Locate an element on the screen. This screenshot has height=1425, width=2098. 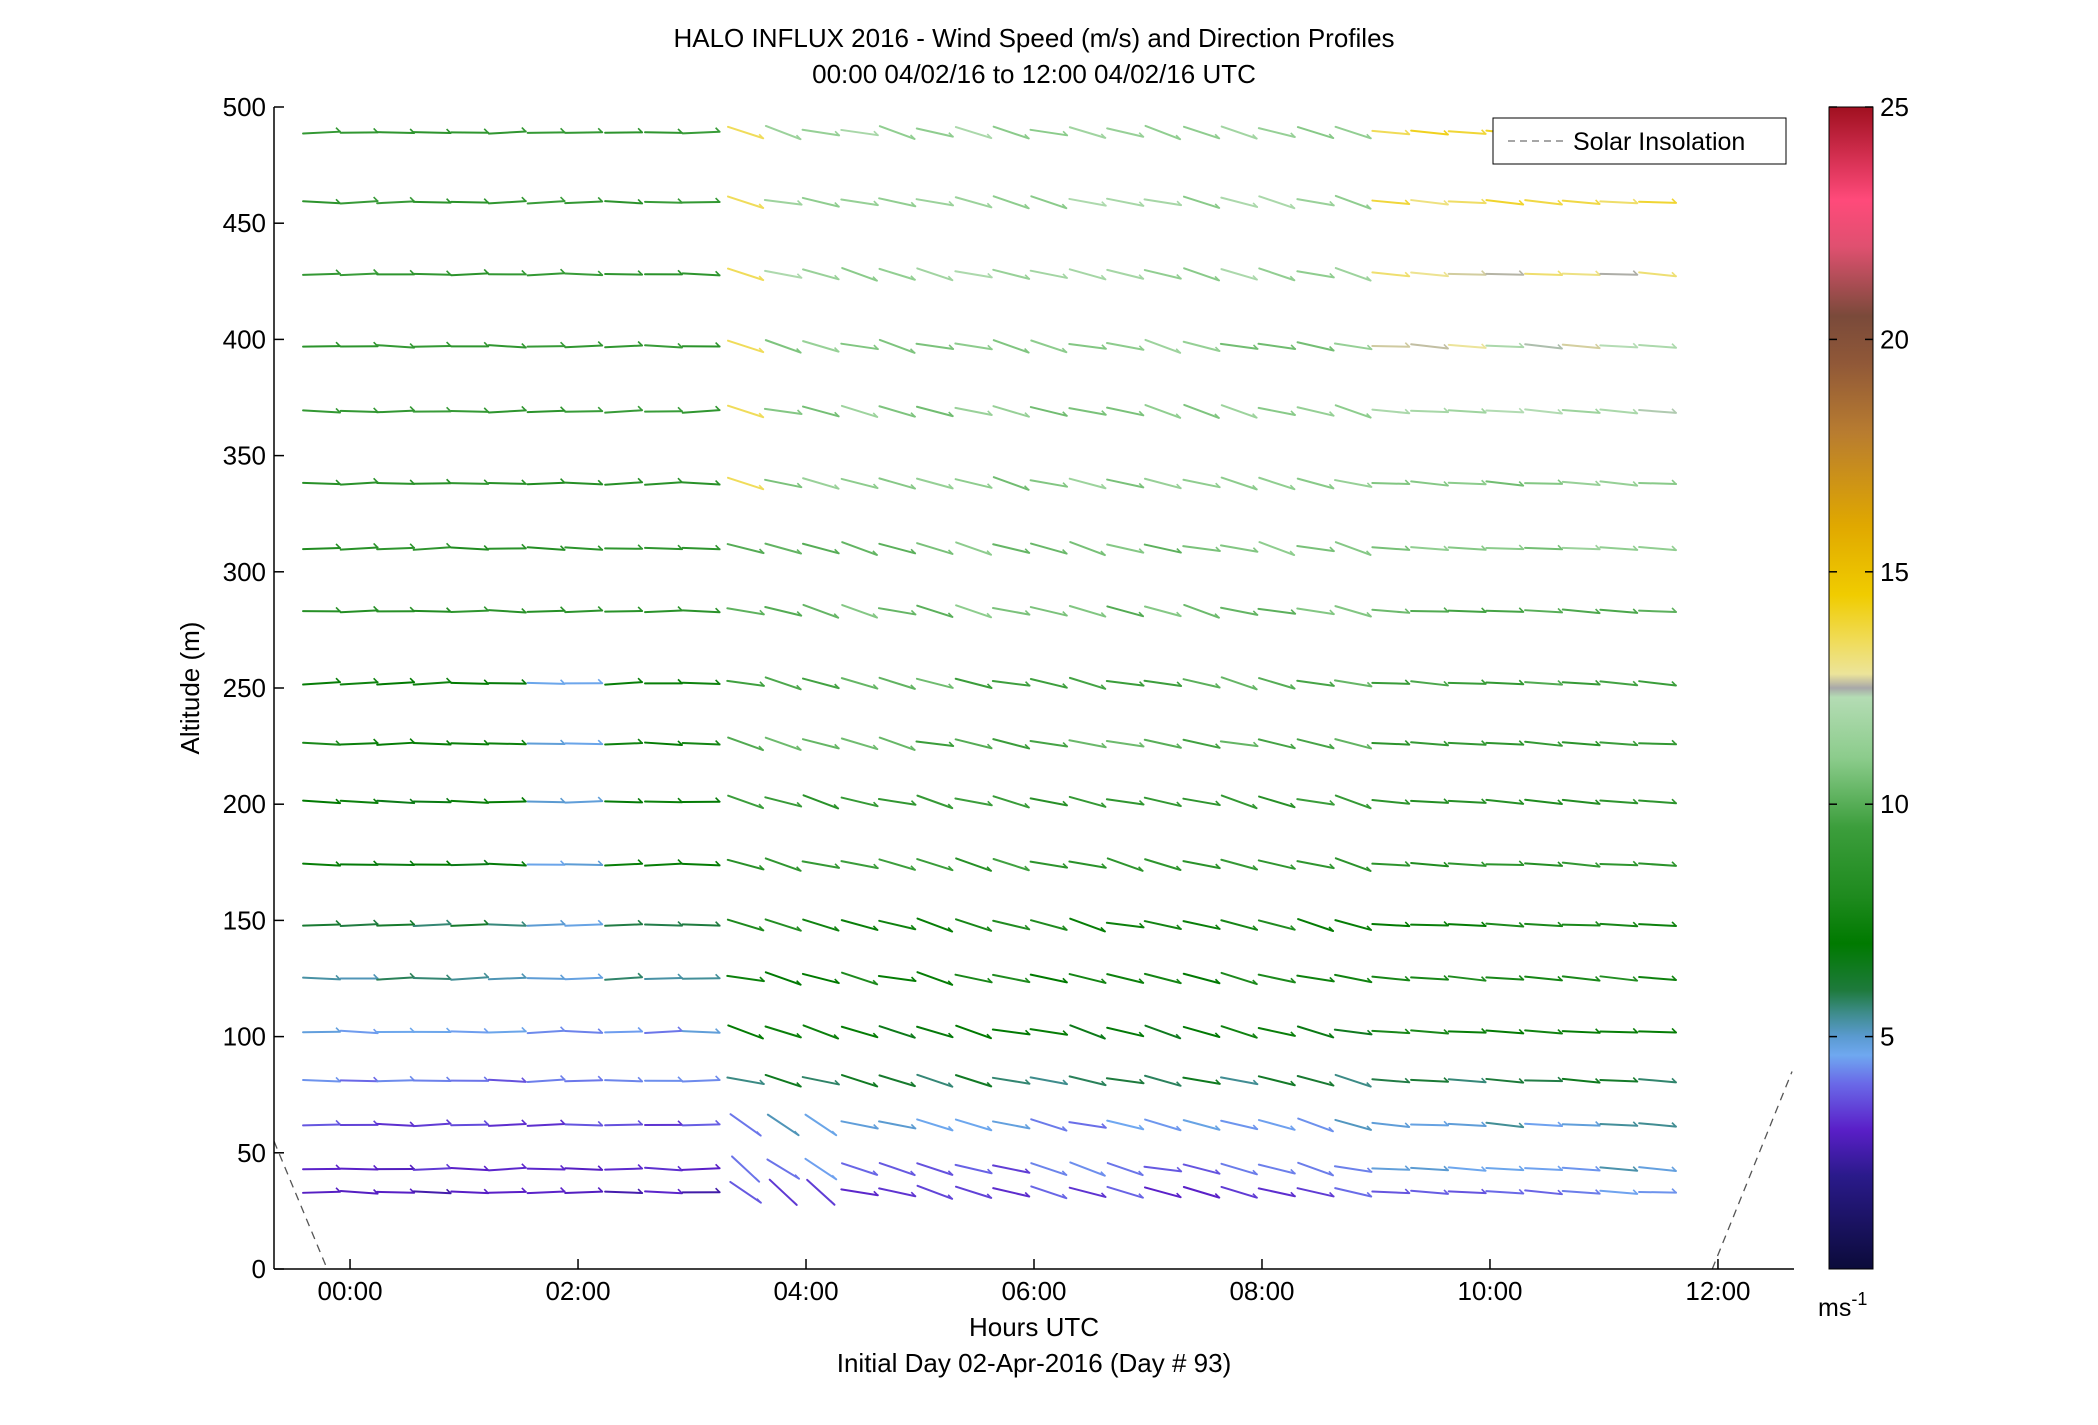
x-tick-label: 12:00 is located at coordinates (1717, 1291).